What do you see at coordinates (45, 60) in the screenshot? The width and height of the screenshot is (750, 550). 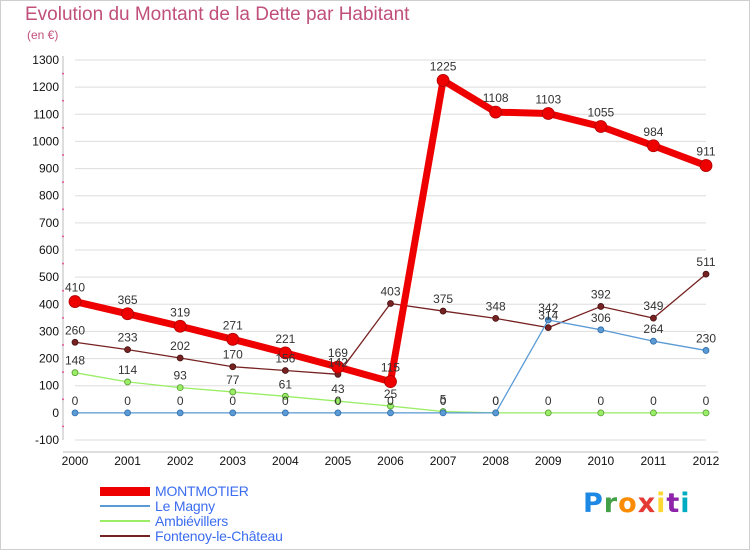 I see `y-tick-label: 1300` at bounding box center [45, 60].